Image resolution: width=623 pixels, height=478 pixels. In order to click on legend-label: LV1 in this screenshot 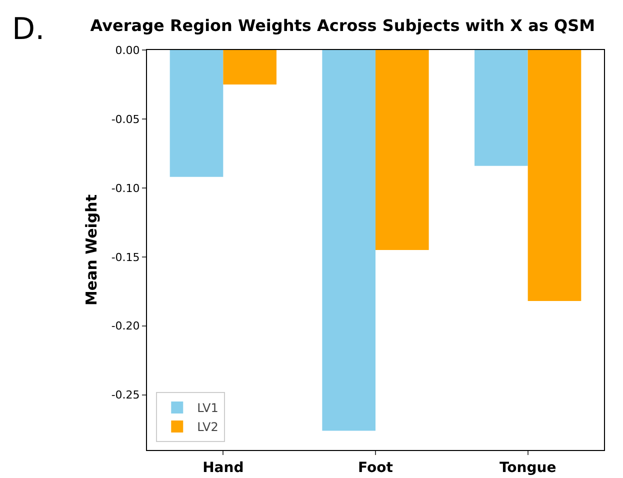, I will do `click(207, 408)`.